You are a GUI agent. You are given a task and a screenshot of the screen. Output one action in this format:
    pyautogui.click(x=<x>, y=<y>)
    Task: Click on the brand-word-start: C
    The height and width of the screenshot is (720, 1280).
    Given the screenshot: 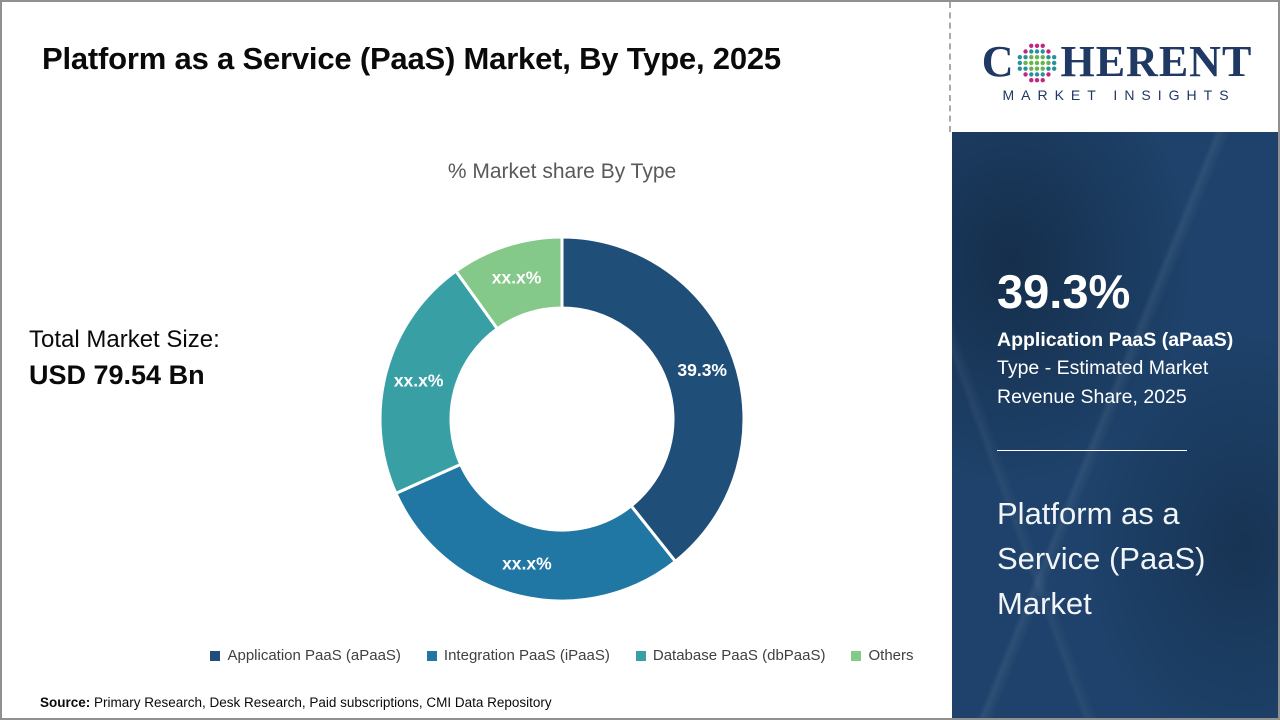 What is the action you would take?
    pyautogui.click(x=998, y=61)
    